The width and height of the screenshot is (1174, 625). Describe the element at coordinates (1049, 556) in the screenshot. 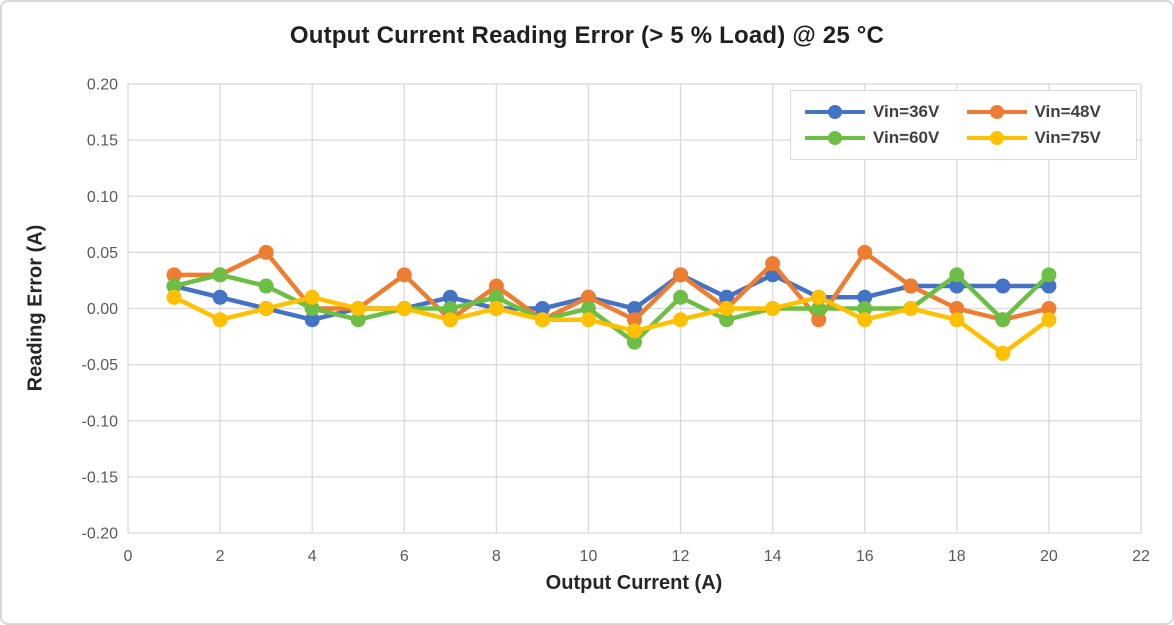

I see `x-tick-label: 20` at that location.